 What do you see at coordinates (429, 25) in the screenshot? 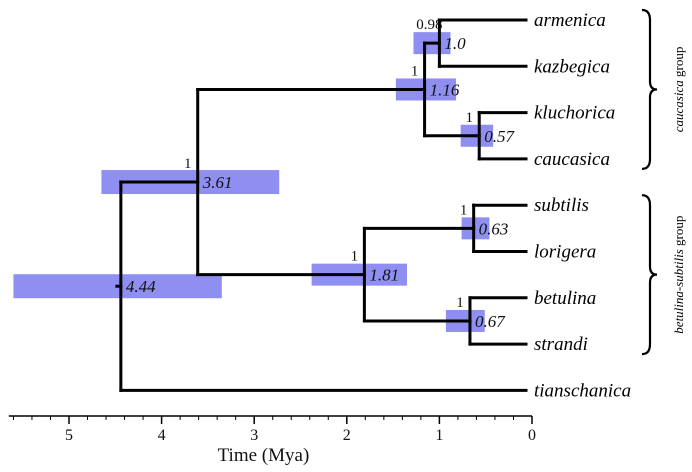
I see `support-value: 0.98` at bounding box center [429, 25].